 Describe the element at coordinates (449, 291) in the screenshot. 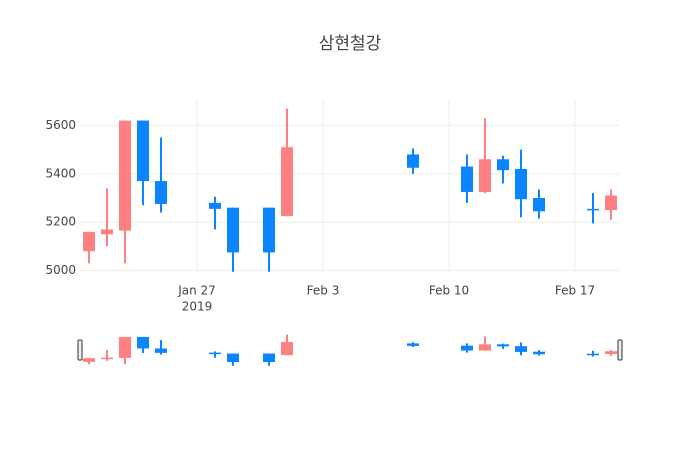

I see `x-tick-label: Feb 10` at that location.